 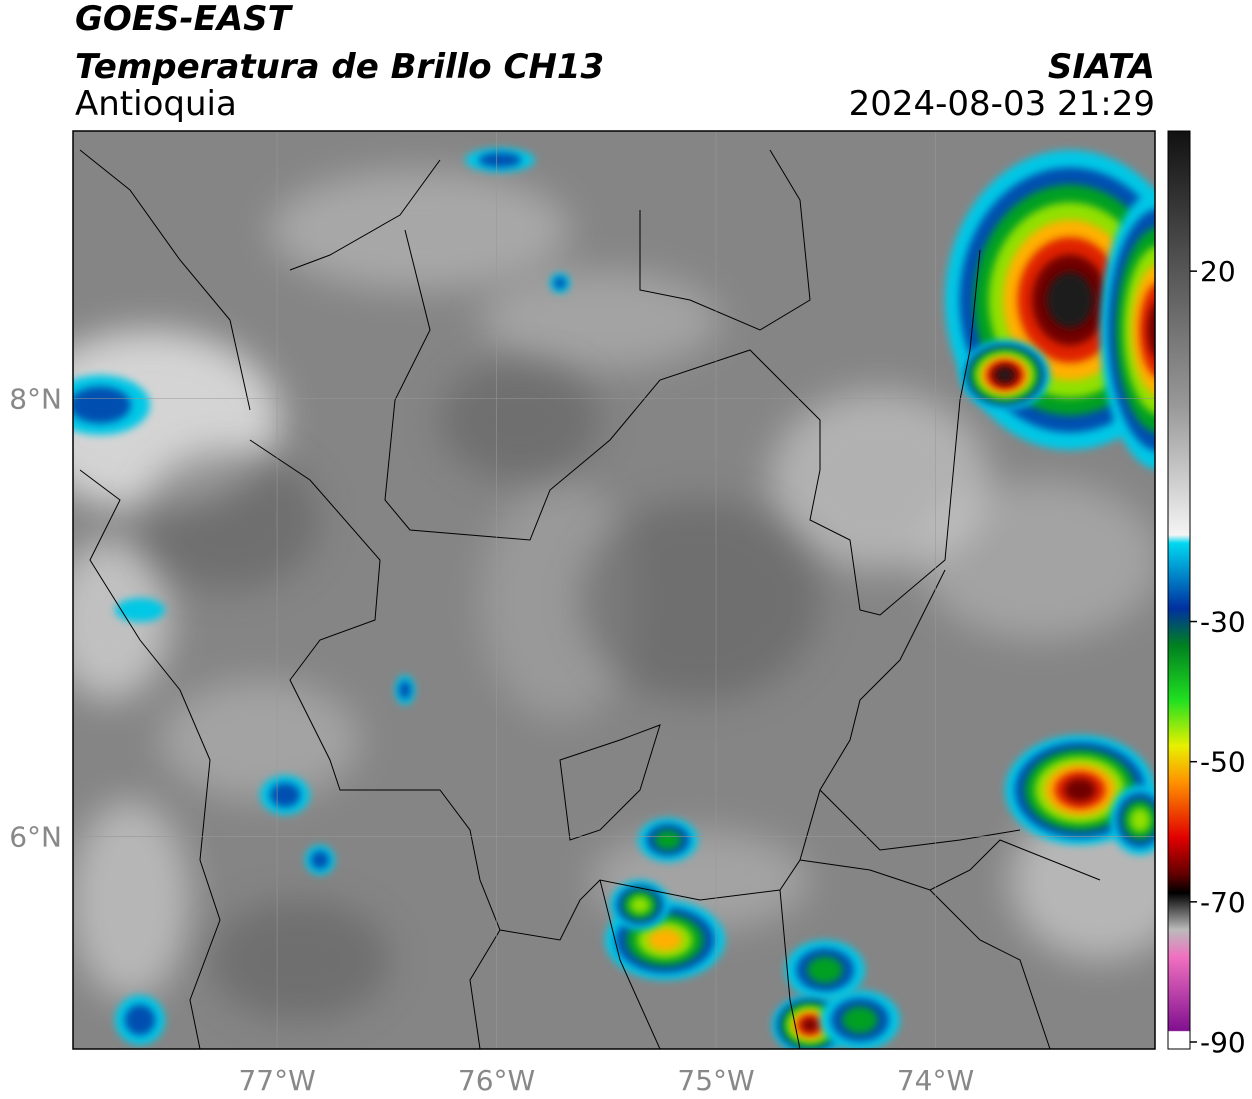 What do you see at coordinates (1002, 104) in the screenshot?
I see `timestamp: 2024-08-03 21:29` at bounding box center [1002, 104].